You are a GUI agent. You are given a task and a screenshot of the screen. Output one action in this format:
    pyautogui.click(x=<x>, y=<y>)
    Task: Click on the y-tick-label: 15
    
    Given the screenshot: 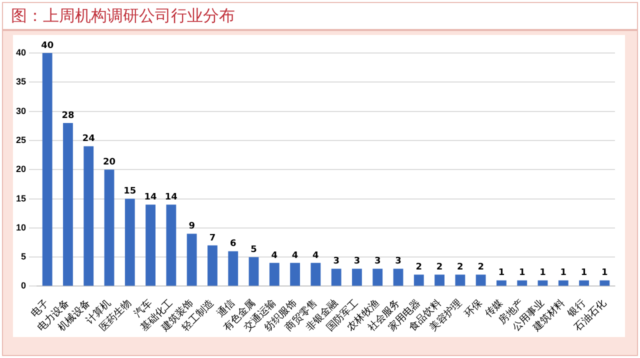 What is the action you would take?
    pyautogui.click(x=21, y=198)
    